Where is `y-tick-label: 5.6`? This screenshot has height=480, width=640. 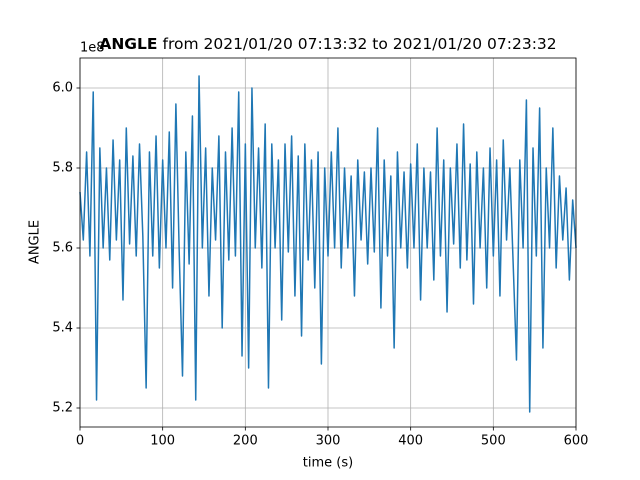
y-tick-label: 5.6 is located at coordinates (62, 248).